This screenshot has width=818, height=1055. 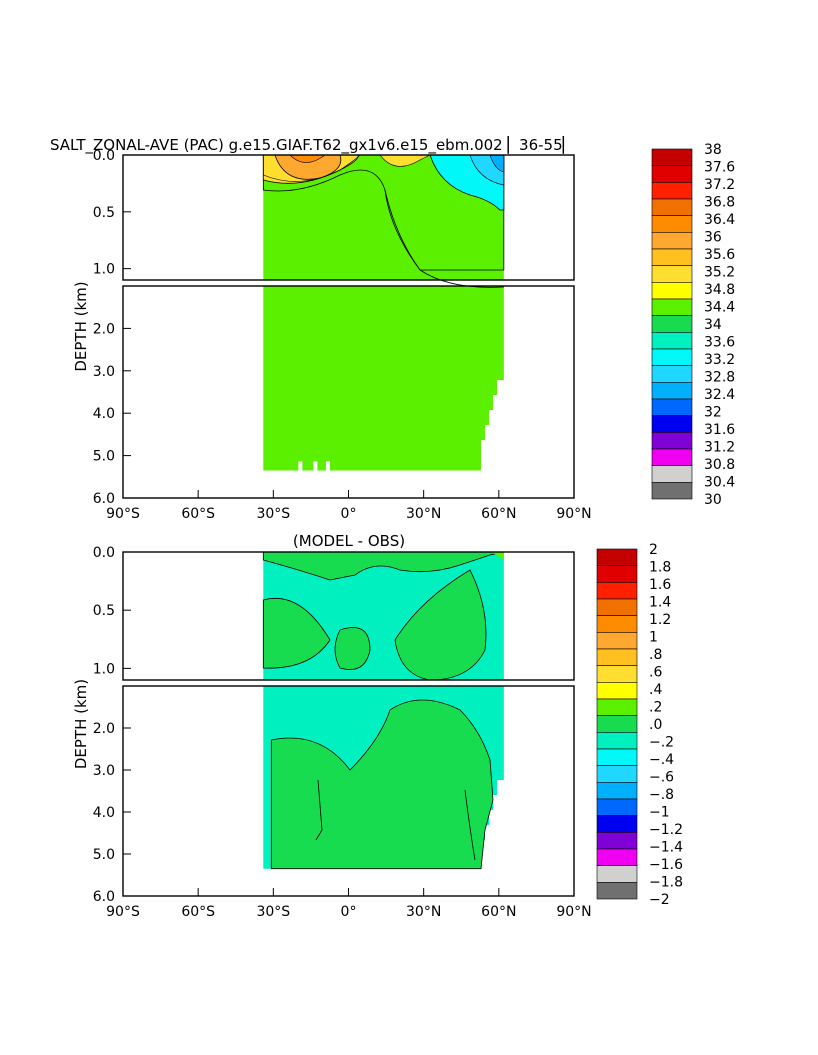 What do you see at coordinates (655, 655) in the screenshot?
I see `colorbar-label: .8` at bounding box center [655, 655].